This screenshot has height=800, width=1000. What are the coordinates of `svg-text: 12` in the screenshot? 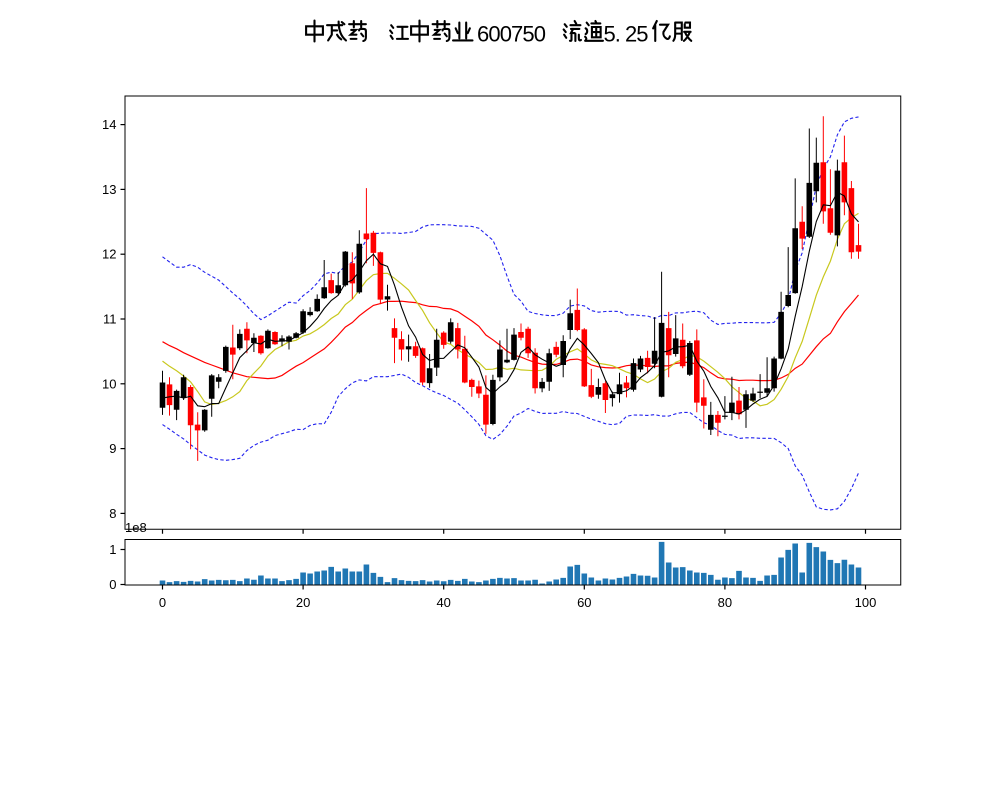 It's located at (109, 254).